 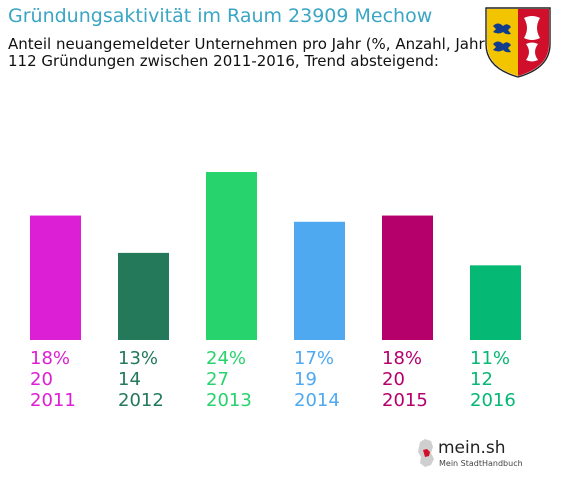 What do you see at coordinates (495, 302) in the screenshot?
I see `bar-2016` at bounding box center [495, 302].